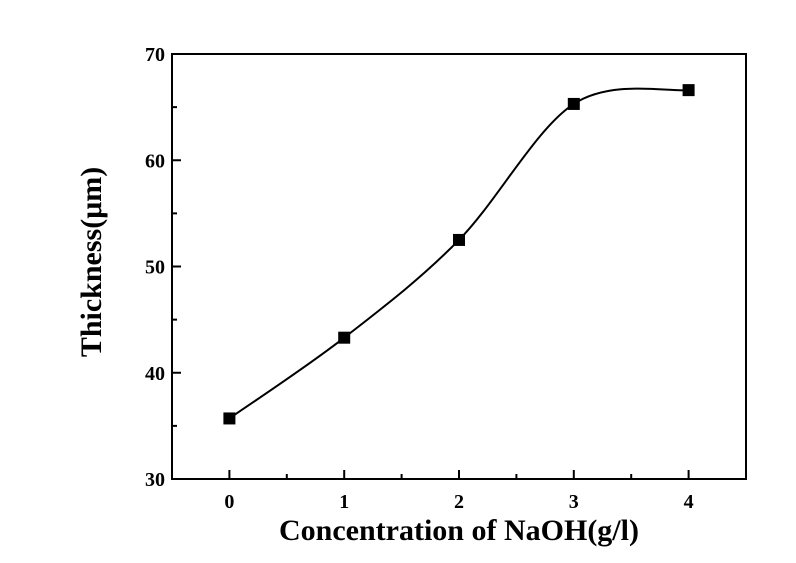 The width and height of the screenshot is (796, 563). What do you see at coordinates (229, 502) in the screenshot?
I see `x-tick-label-0: 0` at bounding box center [229, 502].